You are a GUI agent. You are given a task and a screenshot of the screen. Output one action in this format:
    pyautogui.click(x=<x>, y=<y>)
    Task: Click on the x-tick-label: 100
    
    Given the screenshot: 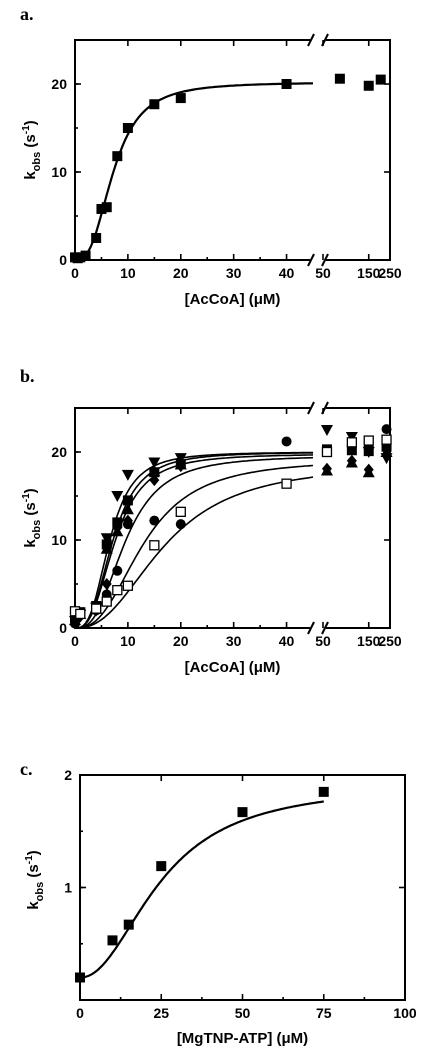 What is the action you would take?
    pyautogui.click(x=405, y=1013)
    